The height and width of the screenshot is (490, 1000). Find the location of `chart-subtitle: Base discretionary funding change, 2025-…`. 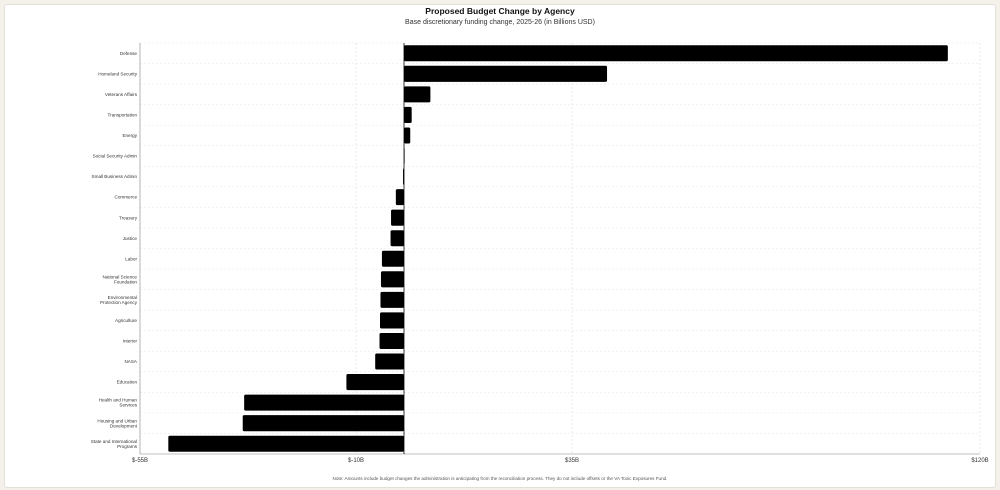

chart-subtitle: Base discretionary funding change, 2025-… is located at coordinates (500, 22).